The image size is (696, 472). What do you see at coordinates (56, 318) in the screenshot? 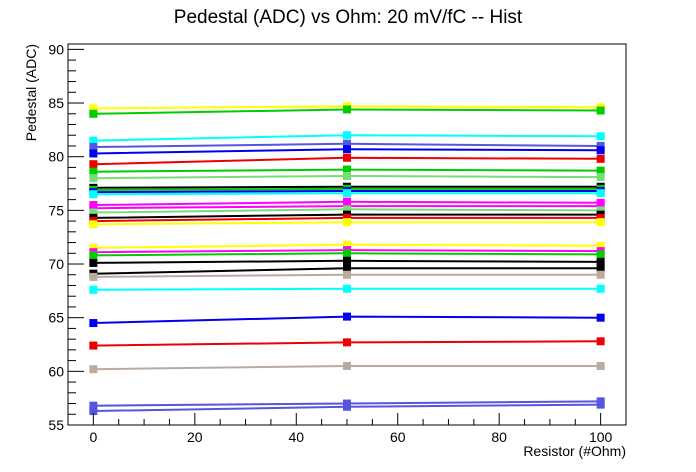
I see `y-tick-label: 65` at bounding box center [56, 318].